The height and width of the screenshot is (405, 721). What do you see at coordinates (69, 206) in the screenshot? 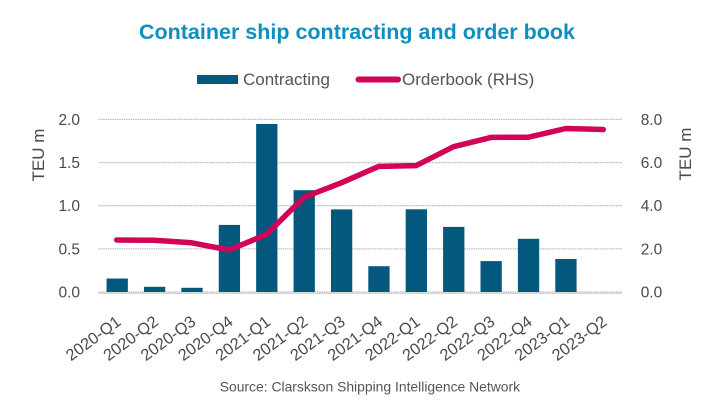
I see `svg-text: 1.0` at bounding box center [69, 206].